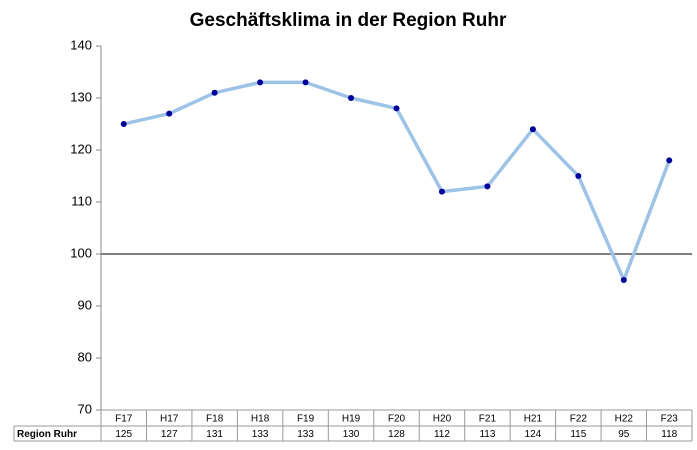 The width and height of the screenshot is (697, 450). Describe the element at coordinates (214, 434) in the screenshot. I see `table-value: 131` at that location.